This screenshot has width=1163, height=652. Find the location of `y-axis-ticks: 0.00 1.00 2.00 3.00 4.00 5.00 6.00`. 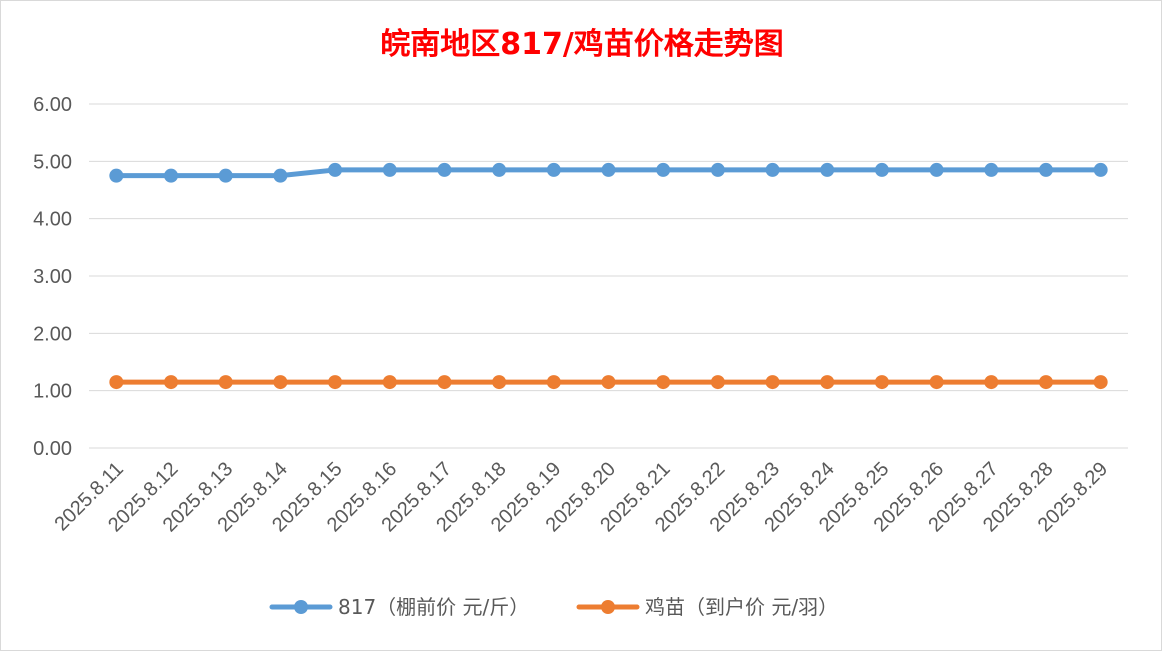

y-axis-ticks: 0.00 1.00 2.00 3.00 4.00 5.00 6.00 is located at coordinates (52, 277).